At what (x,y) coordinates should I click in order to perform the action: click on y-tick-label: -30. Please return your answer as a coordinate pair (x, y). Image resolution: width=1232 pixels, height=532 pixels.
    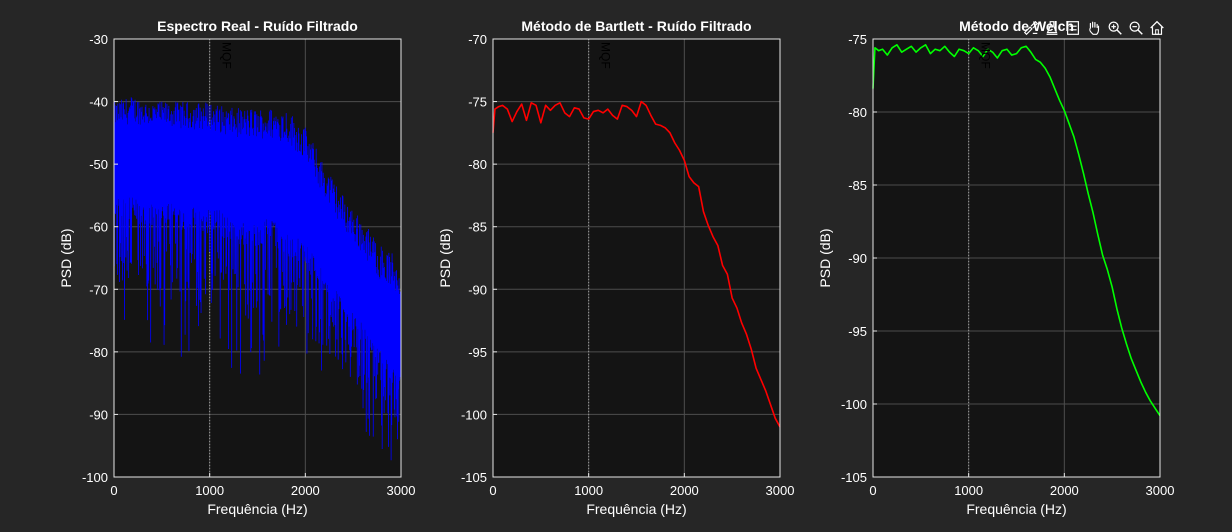
    Looking at the image, I should click on (98, 39).